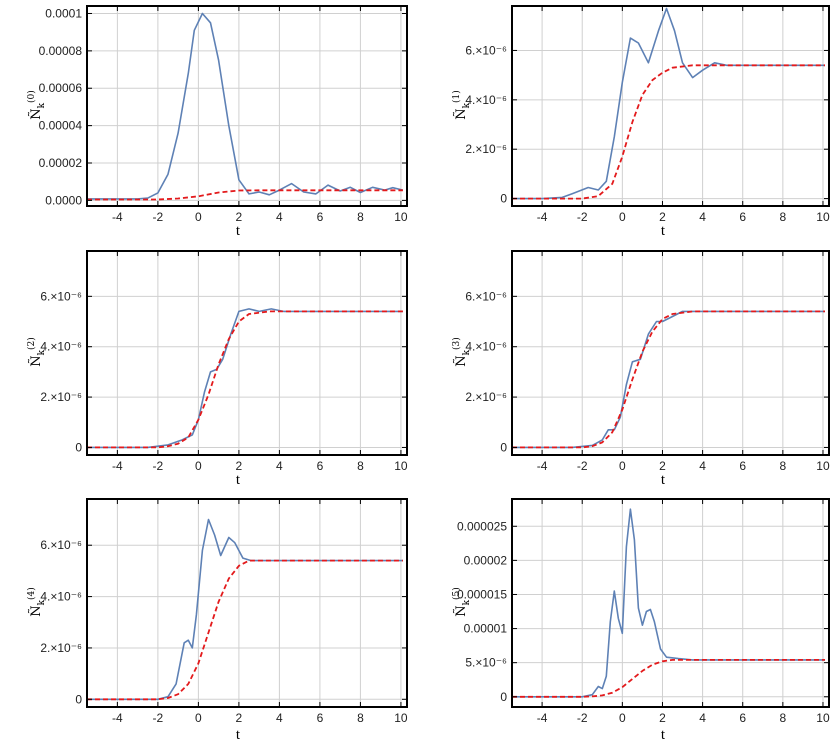 The height and width of the screenshot is (744, 831). I want to click on y-tick-label: 0.00001, so click(486, 629).